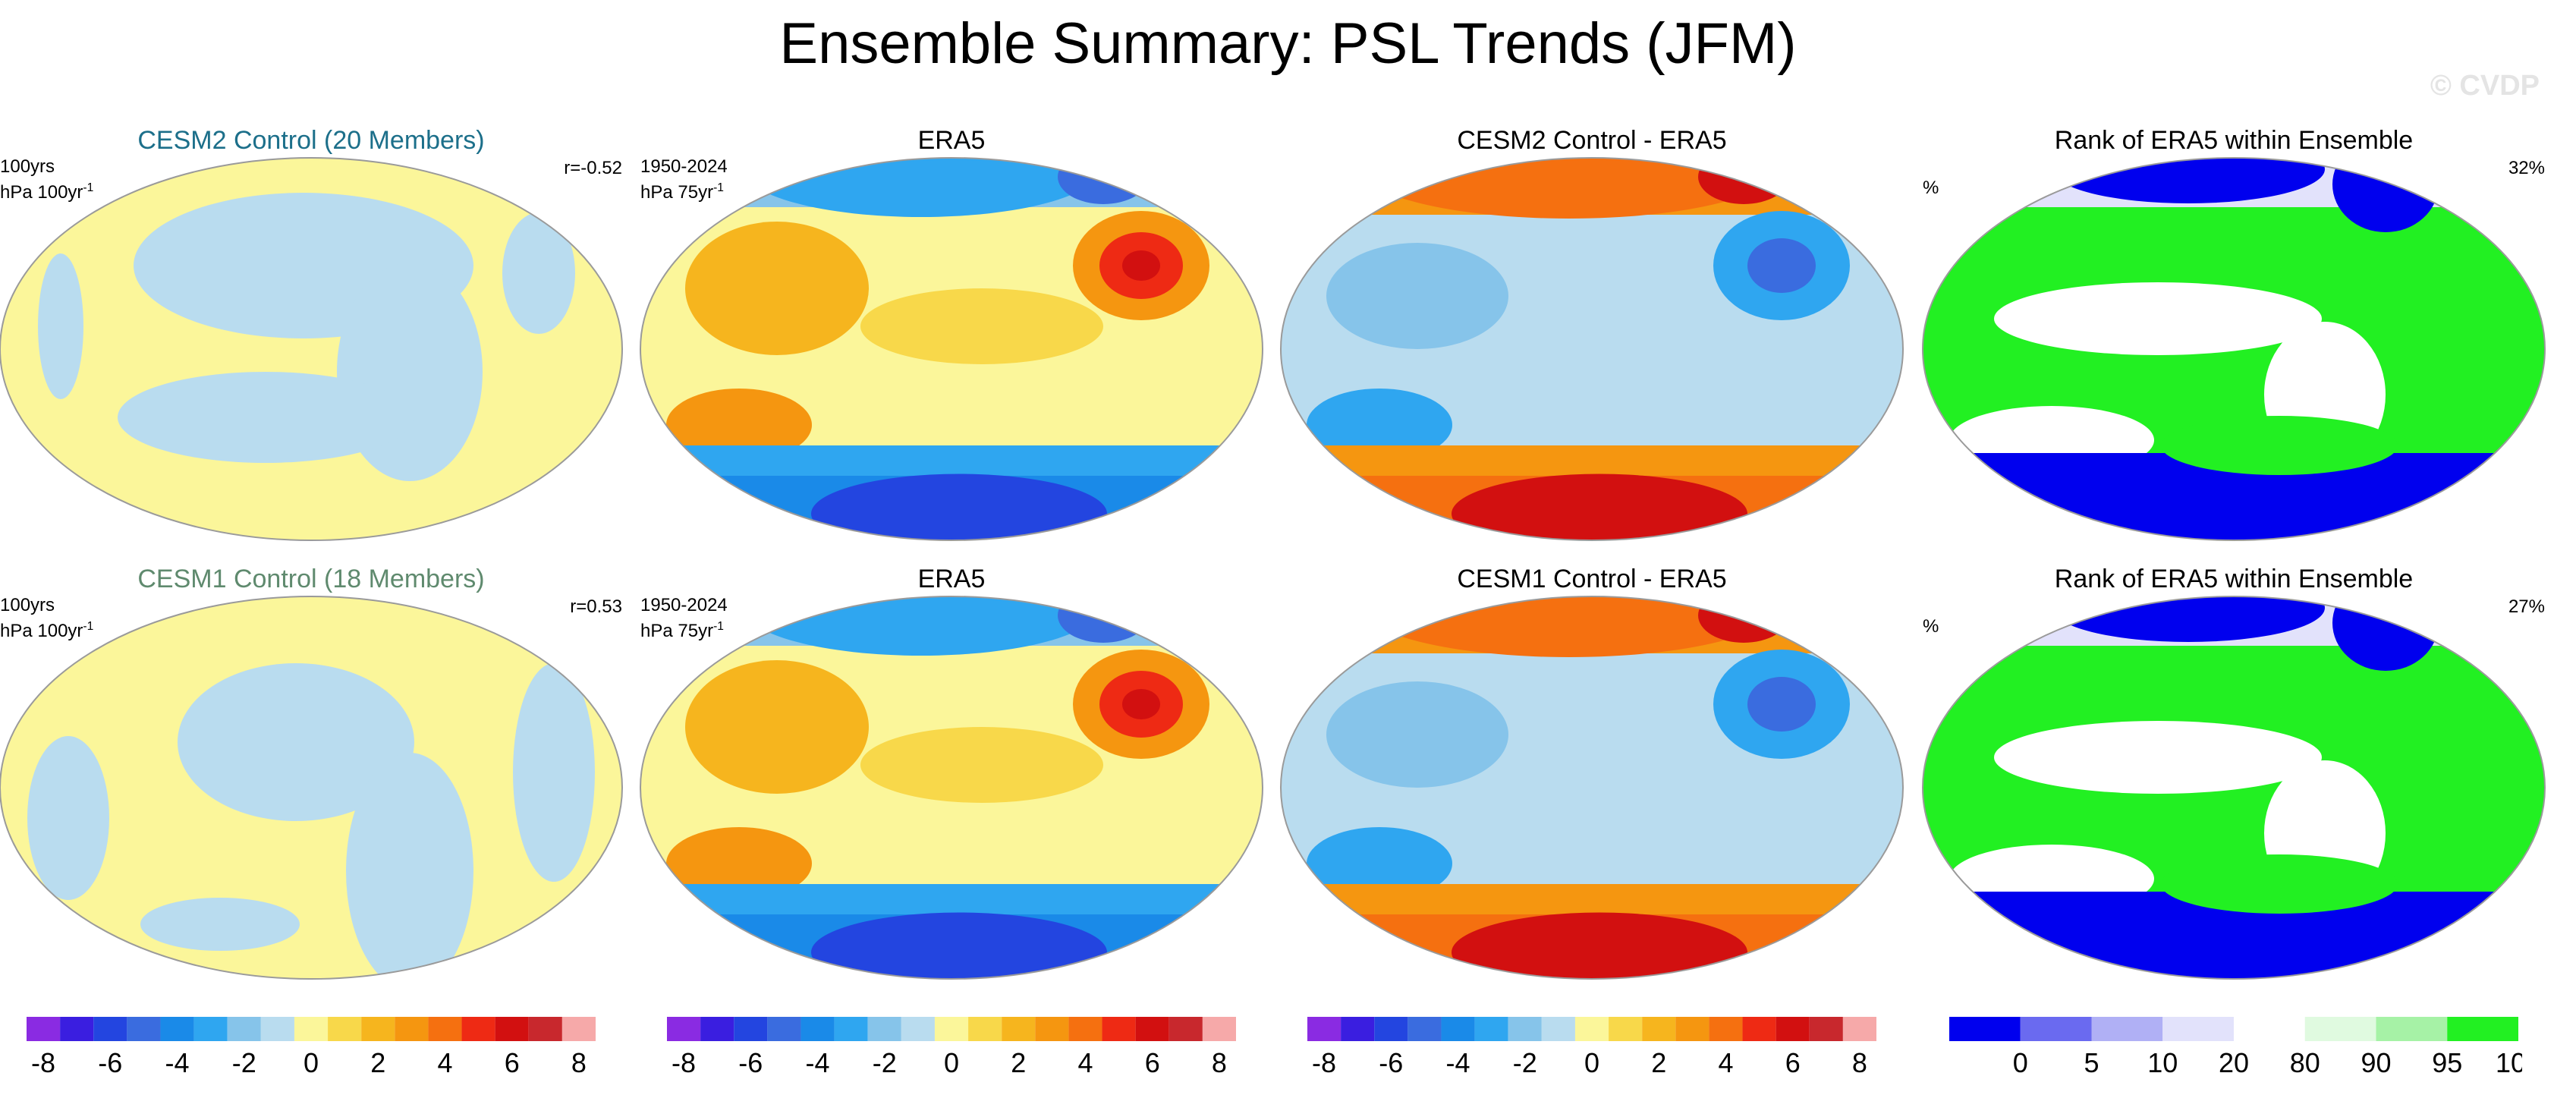 This screenshot has width=2576, height=1095. What do you see at coordinates (2305, 1062) in the screenshot?
I see `colorbar-tick-label: 80` at bounding box center [2305, 1062].